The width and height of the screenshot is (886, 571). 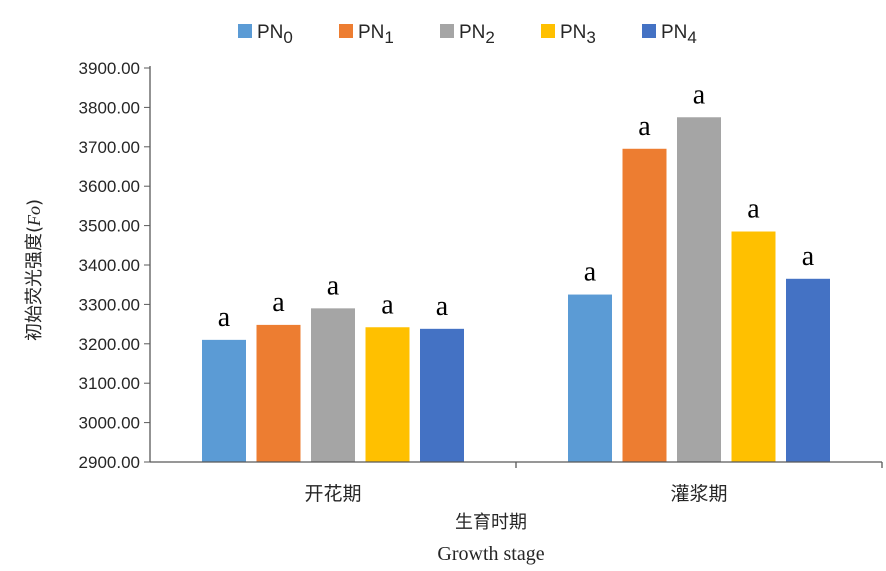 What do you see at coordinates (34, 287) in the screenshot?
I see `y-axis-label: 初始荧光强度` at bounding box center [34, 287].